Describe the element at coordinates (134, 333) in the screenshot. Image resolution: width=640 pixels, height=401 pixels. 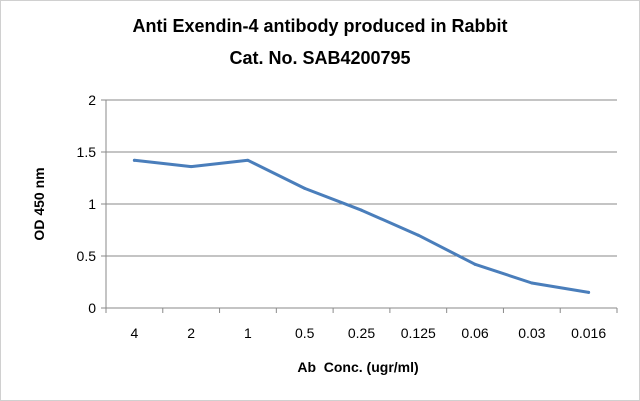
I see `x-tick-label: 4` at that location.